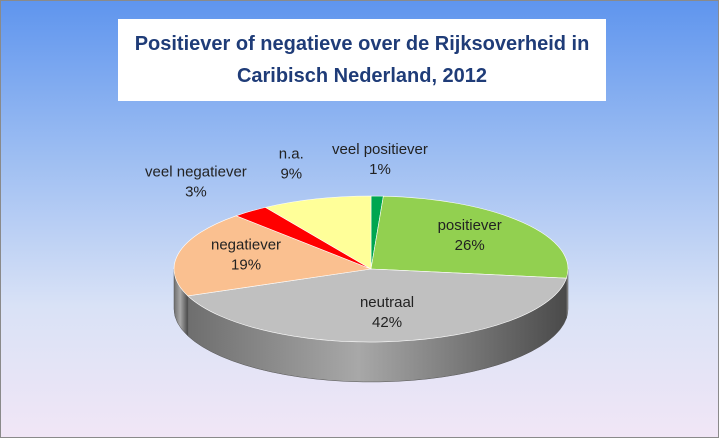 This screenshot has height=438, width=719. Describe the element at coordinates (246, 265) in the screenshot. I see `value-label: 19%` at that location.